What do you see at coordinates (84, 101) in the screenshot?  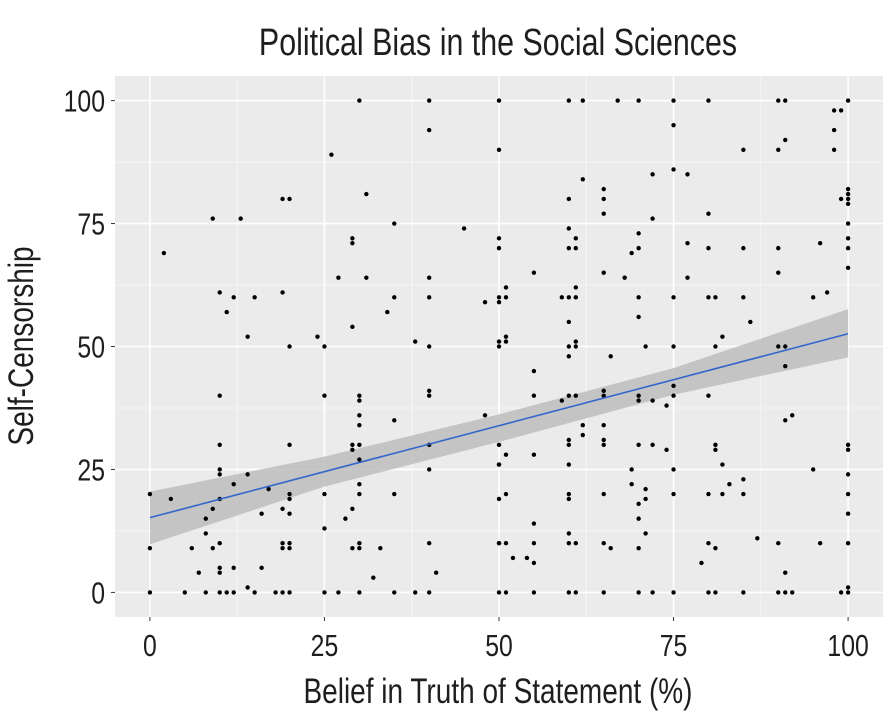 I see `y-tick-label: 100` at bounding box center [84, 101].